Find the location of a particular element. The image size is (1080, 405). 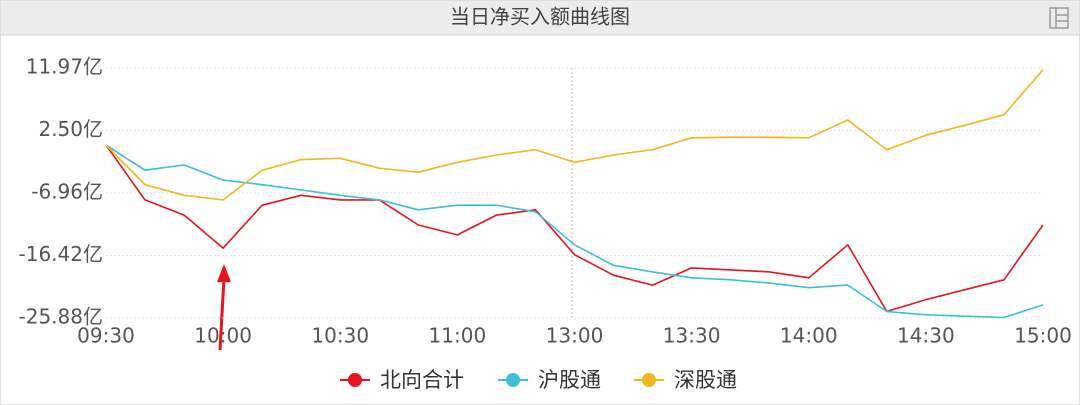

y-tick-label: -16.42亿 is located at coordinates (61, 254).